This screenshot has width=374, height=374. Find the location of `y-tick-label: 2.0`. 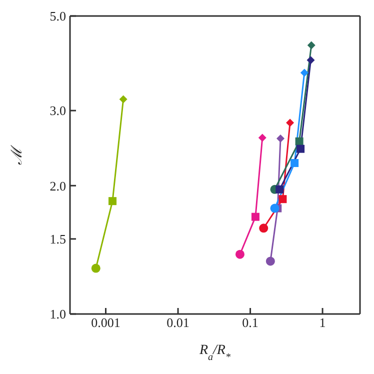

y-tick-label: 2.0 is located at coordinates (58, 186).